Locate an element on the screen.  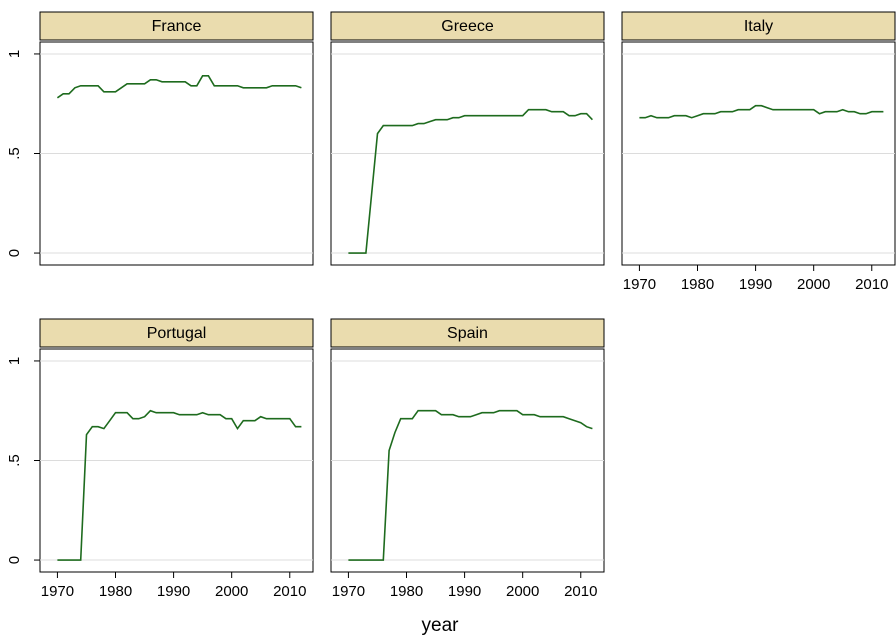
panel-title: Greece is located at coordinates (467, 26).